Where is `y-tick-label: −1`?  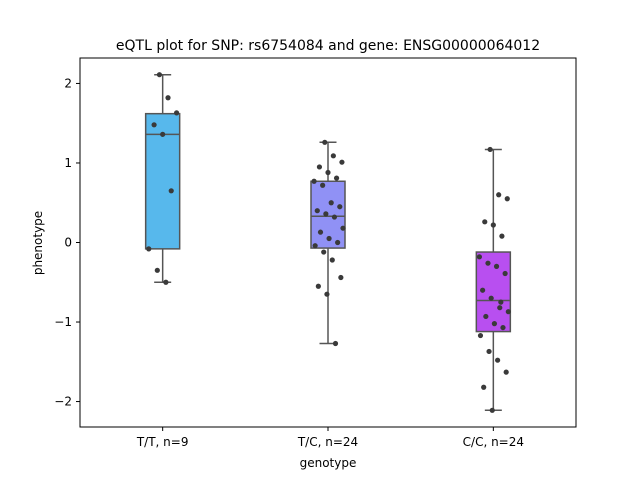 y-tick-label: −1 is located at coordinates (63, 322).